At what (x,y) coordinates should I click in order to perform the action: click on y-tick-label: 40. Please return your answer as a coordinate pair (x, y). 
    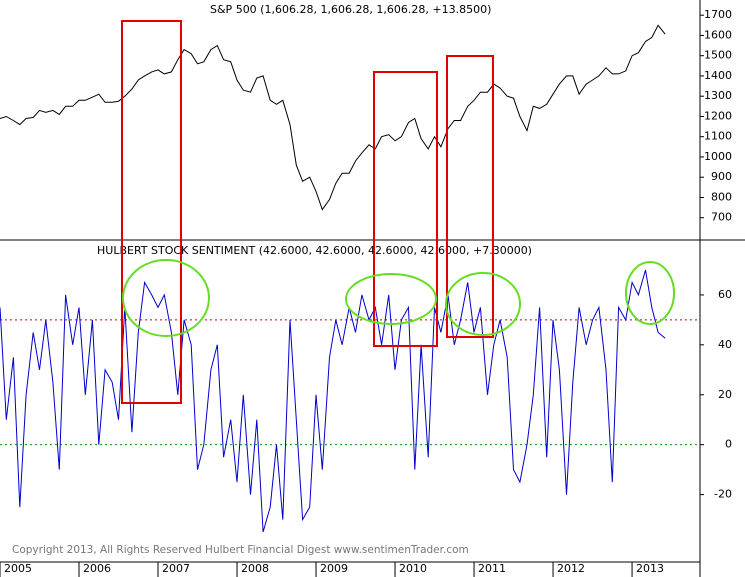
    Looking at the image, I should click on (725, 344).